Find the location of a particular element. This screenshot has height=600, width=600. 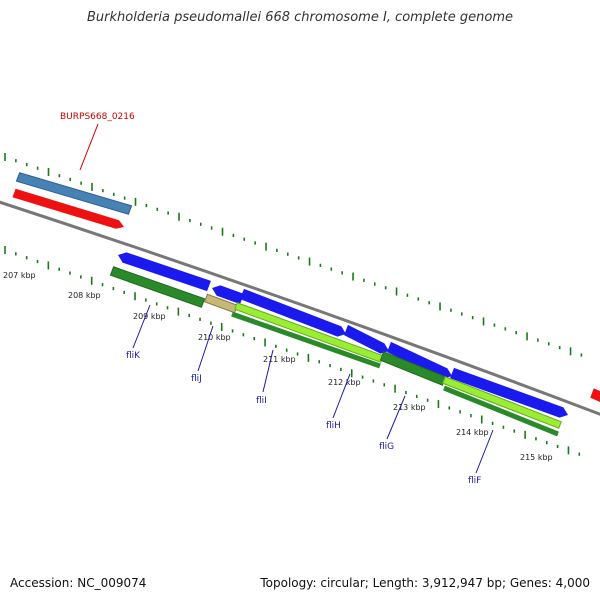

gene-label-flif: fliF is located at coordinates (474, 481).